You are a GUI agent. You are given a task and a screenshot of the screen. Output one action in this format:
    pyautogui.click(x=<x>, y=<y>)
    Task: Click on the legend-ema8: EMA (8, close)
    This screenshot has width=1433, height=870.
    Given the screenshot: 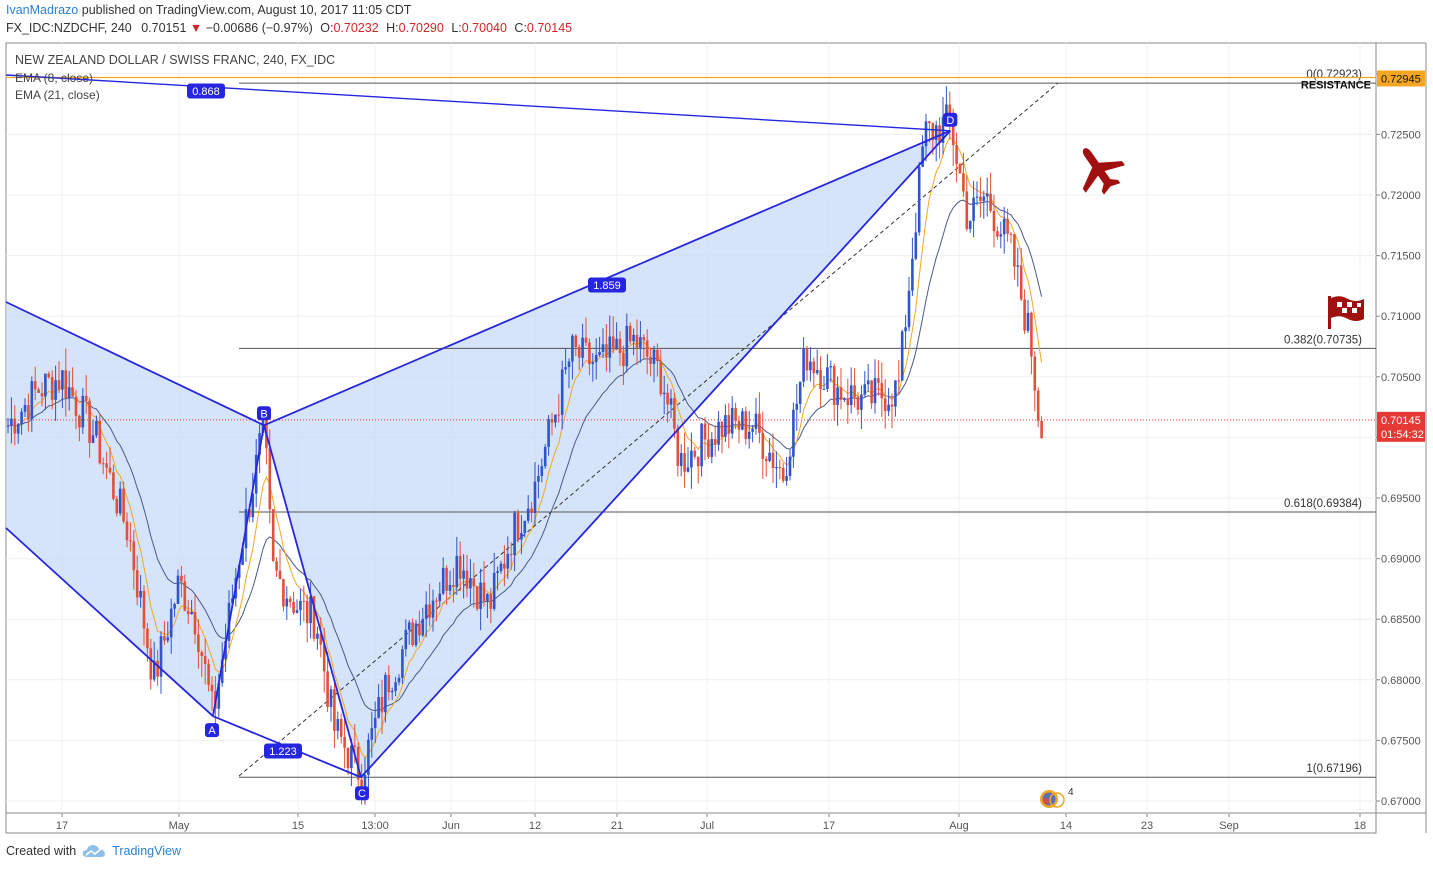 What is the action you would take?
    pyautogui.click(x=54, y=78)
    